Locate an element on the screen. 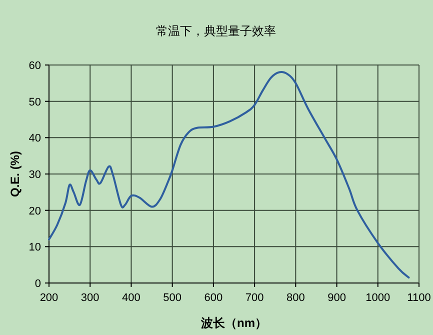 This screenshot has width=433, height=335. y-axis-title: Q.E. (%) is located at coordinates (15, 174).